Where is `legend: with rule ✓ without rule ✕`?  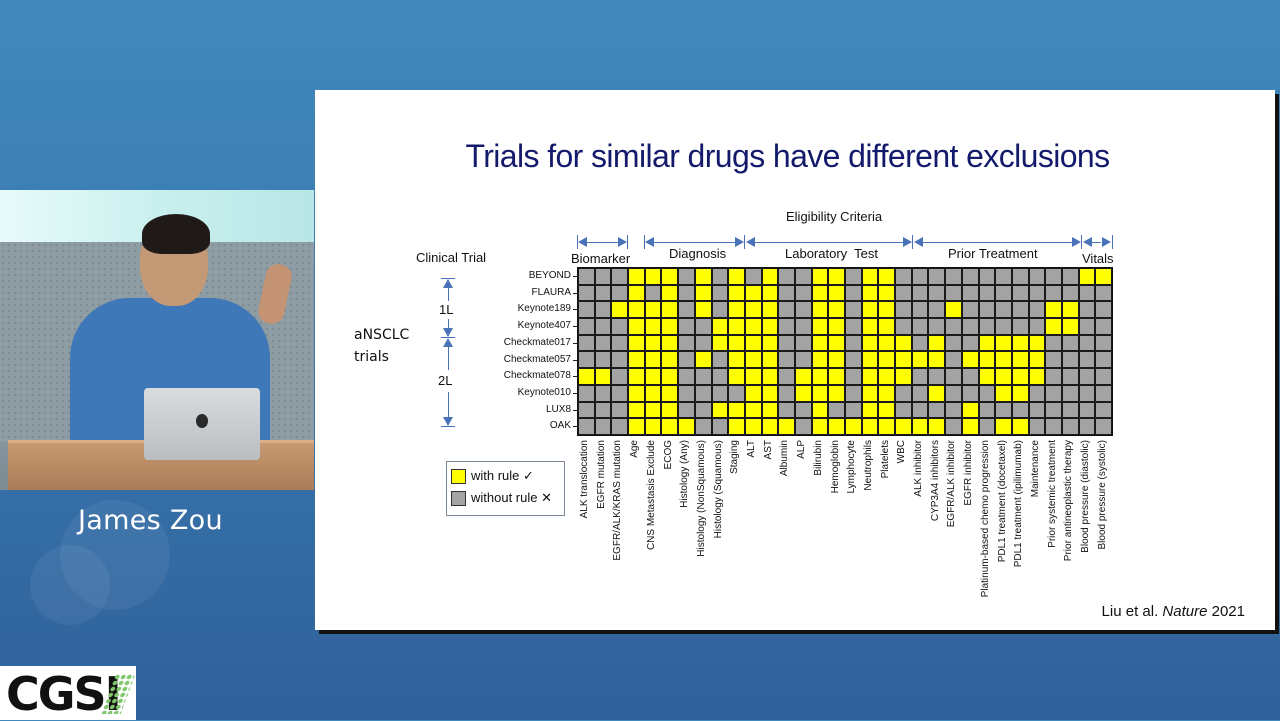 legend: with rule ✓ without rule ✕ is located at coordinates (505, 488).